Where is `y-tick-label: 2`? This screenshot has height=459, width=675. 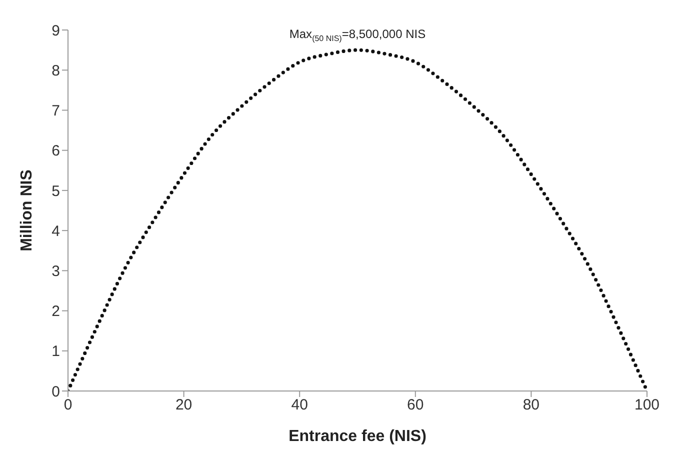
y-tick-label: 2 is located at coordinates (56, 311).